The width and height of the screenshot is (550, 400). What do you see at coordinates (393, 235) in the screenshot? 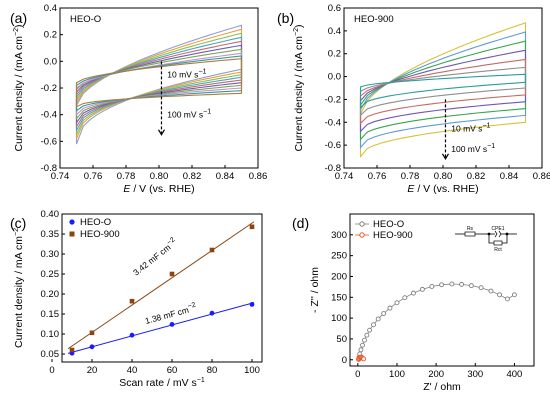
I see `d-legend-label: HEO-900` at bounding box center [393, 235].